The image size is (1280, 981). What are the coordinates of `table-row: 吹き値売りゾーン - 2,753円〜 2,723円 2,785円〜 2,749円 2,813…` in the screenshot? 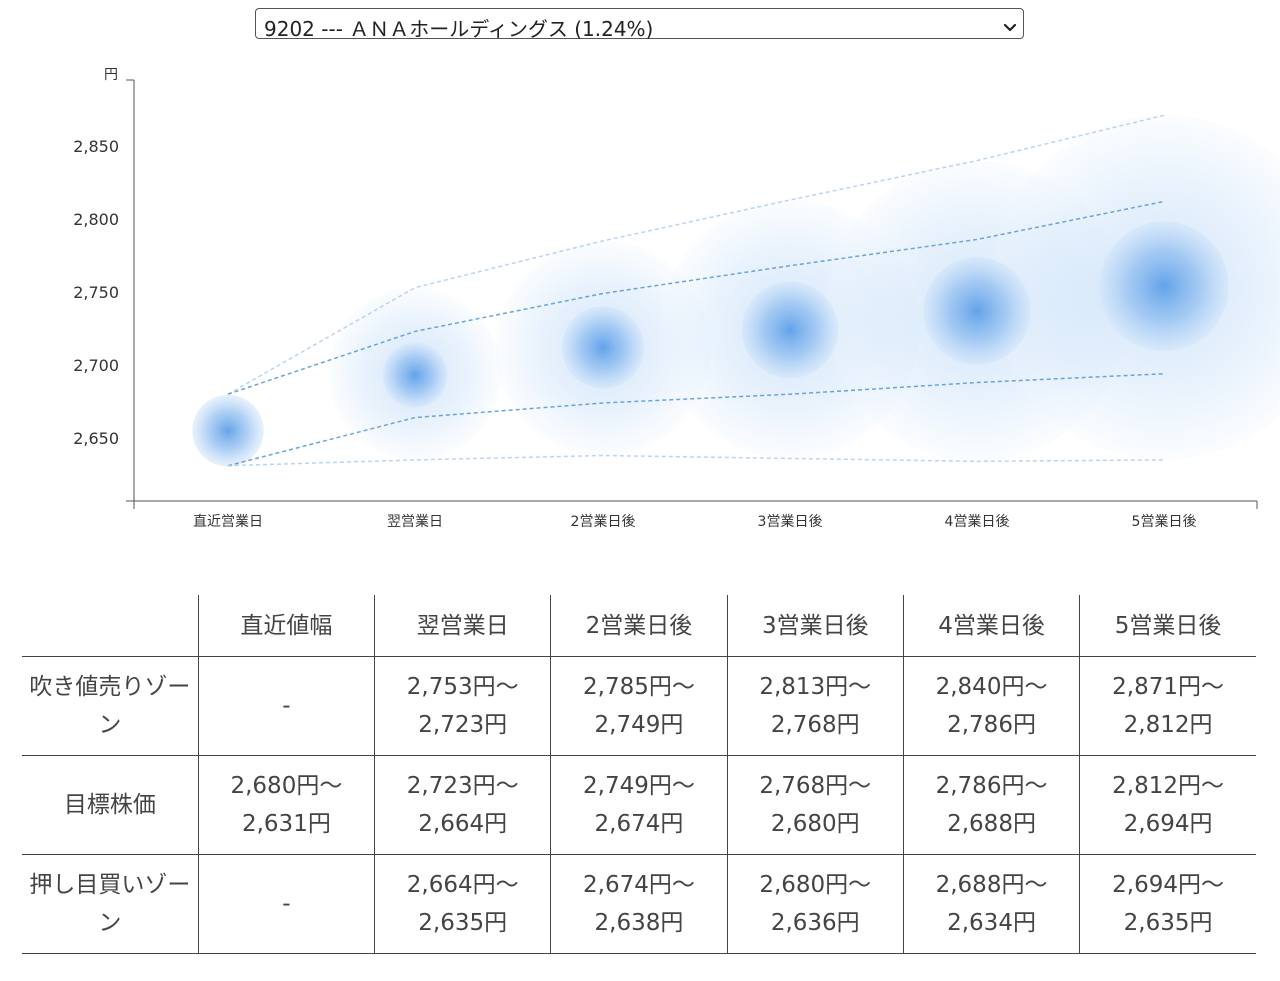 It's located at (639, 706).